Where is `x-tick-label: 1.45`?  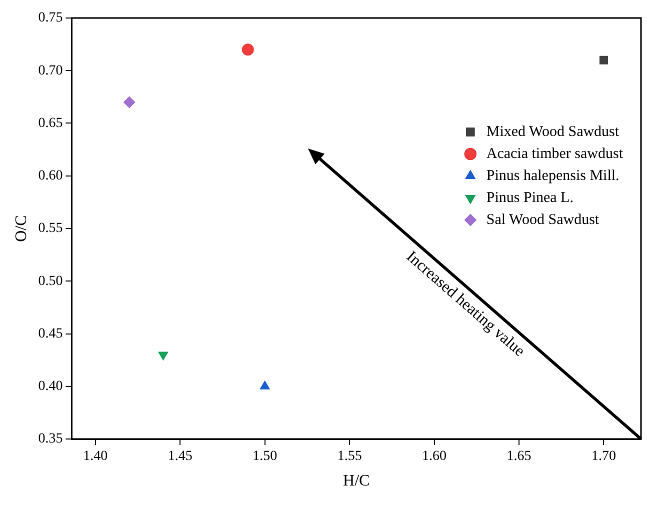 x-tick-label: 1.45 is located at coordinates (180, 456).